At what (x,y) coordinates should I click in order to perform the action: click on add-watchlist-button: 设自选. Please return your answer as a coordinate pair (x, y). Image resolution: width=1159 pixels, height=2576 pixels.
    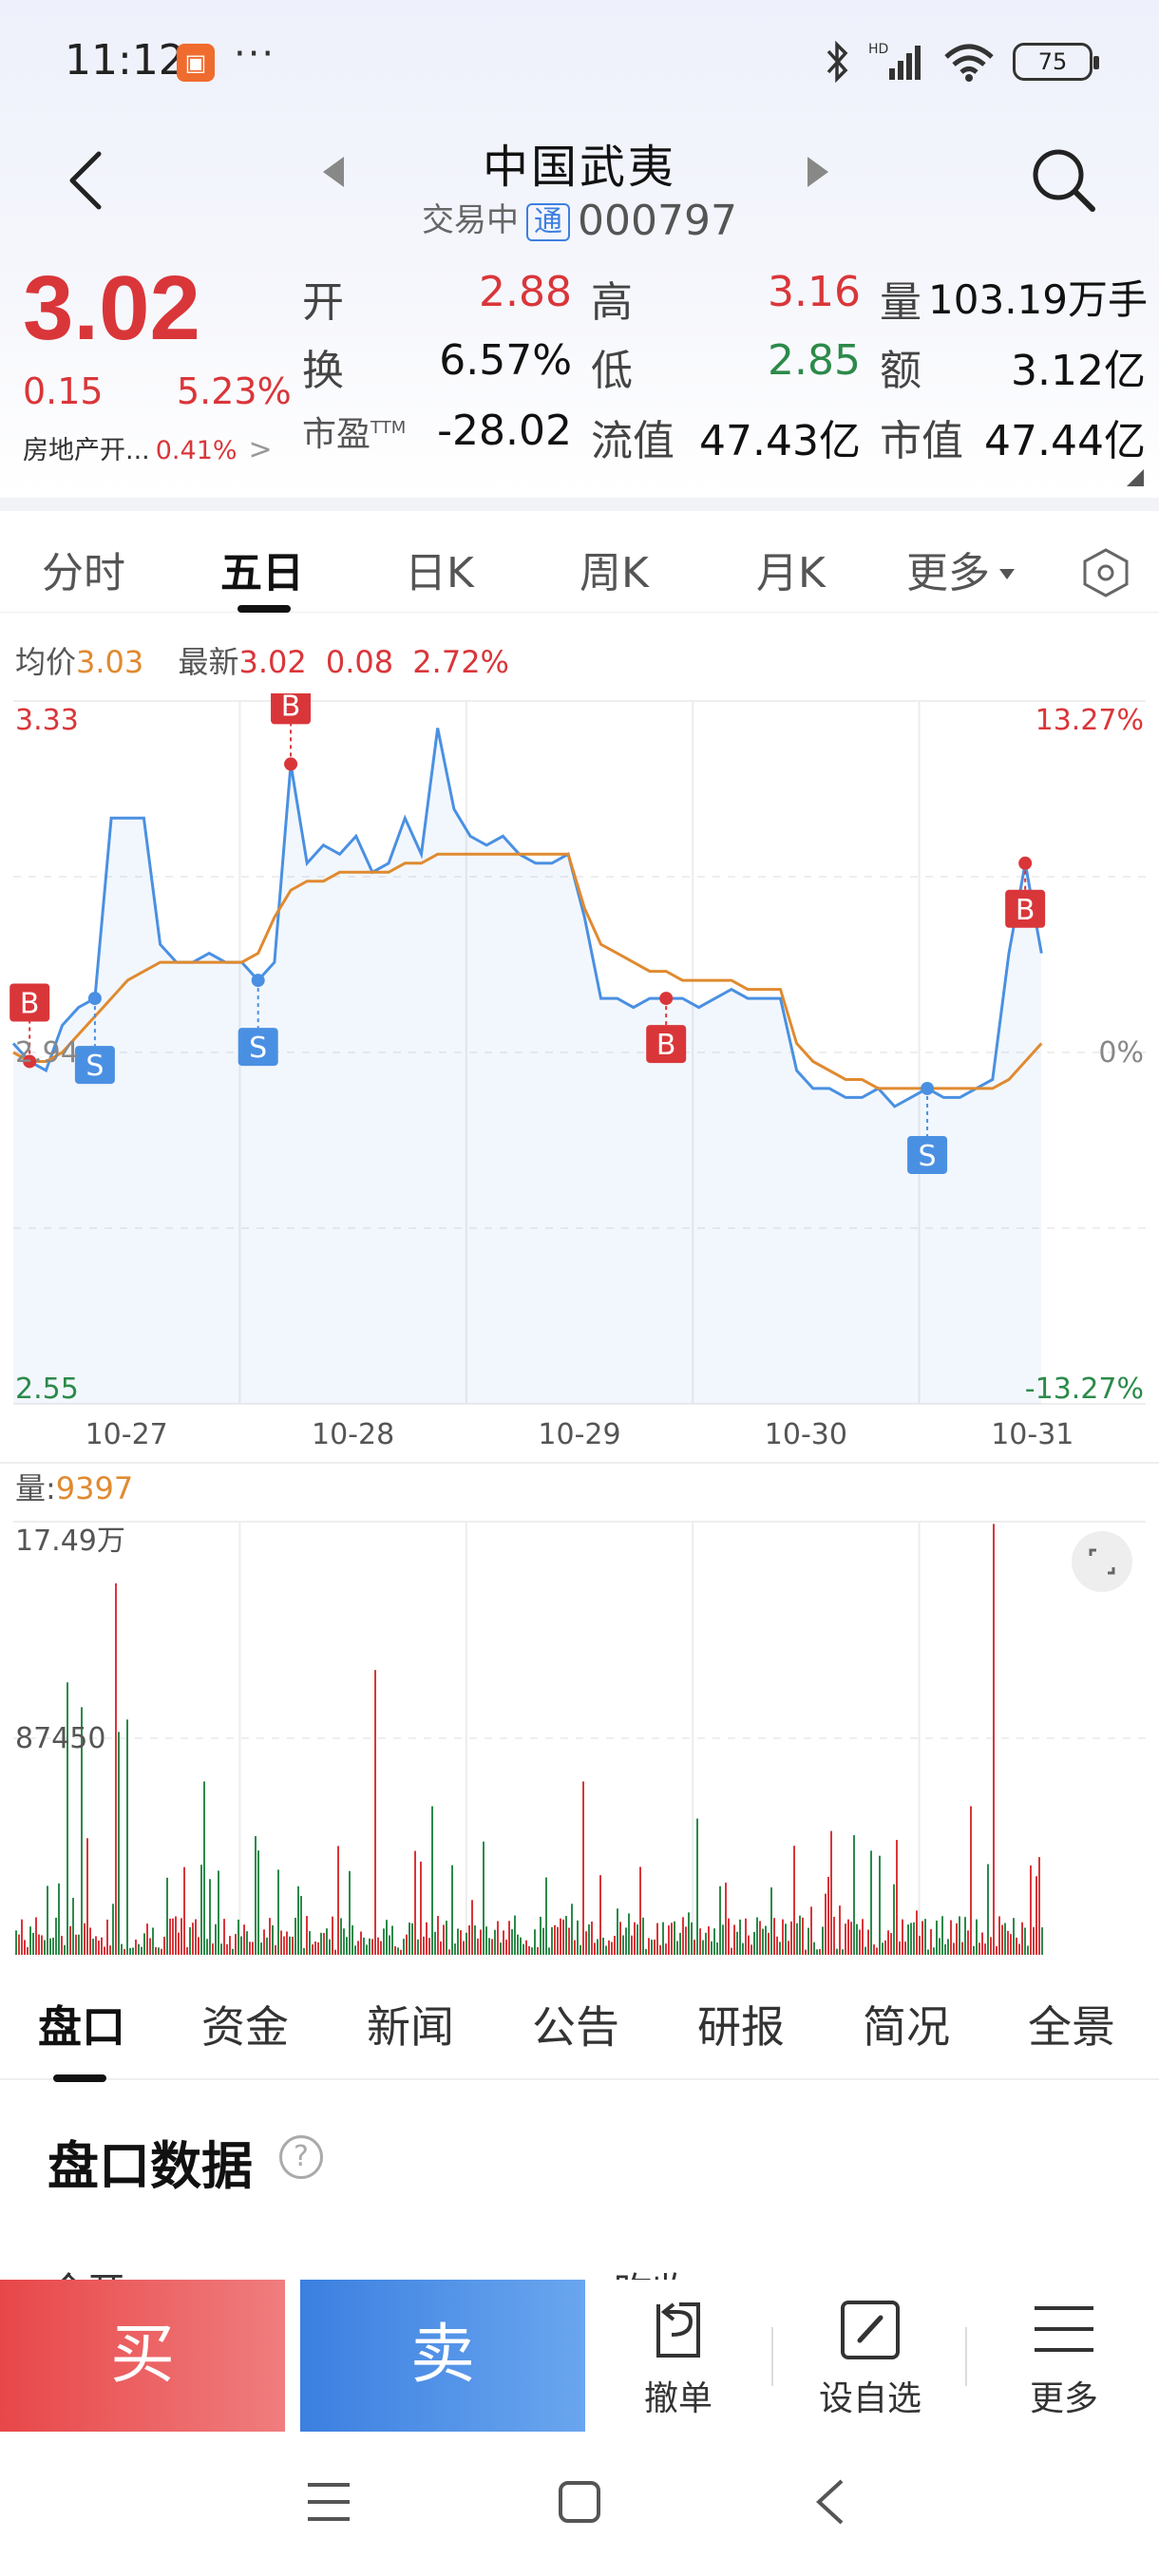
    Looking at the image, I should click on (870, 2360).